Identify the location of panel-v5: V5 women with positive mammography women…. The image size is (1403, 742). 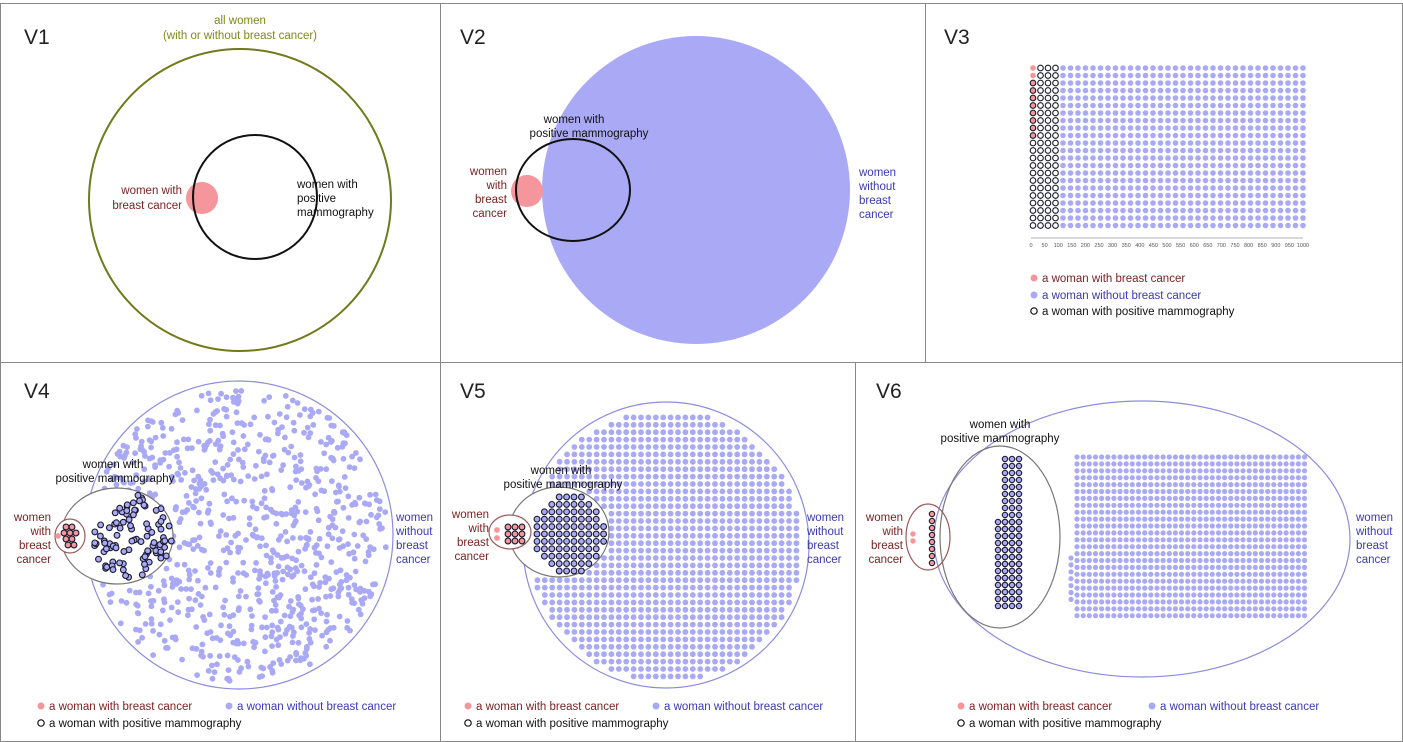
(647, 534).